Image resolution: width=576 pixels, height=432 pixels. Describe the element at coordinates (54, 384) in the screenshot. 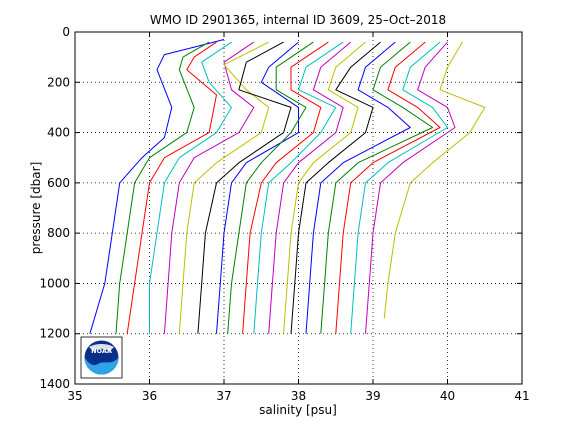

I see `y-tick-label: 1400` at that location.